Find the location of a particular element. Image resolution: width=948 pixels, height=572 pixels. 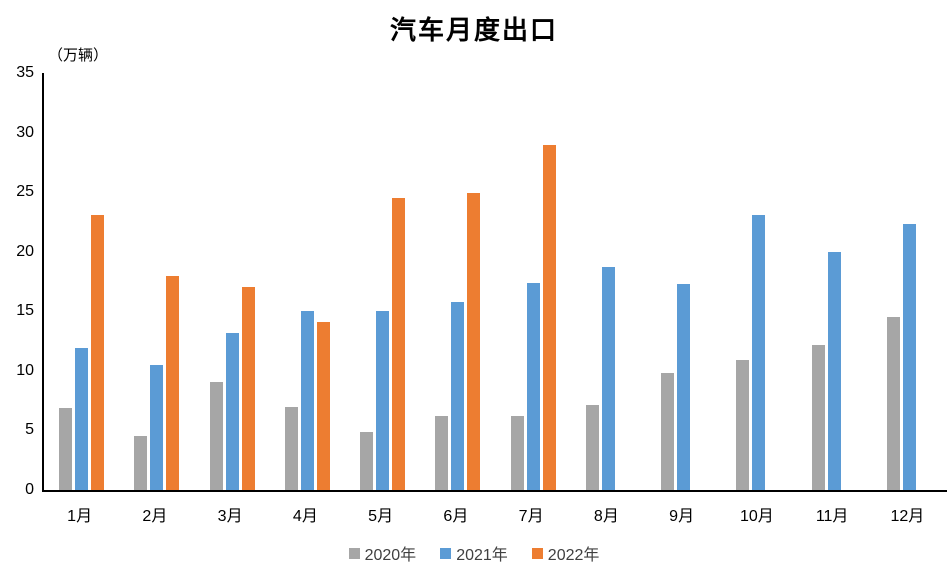

bar-2020年-1月 is located at coordinates (66, 448).